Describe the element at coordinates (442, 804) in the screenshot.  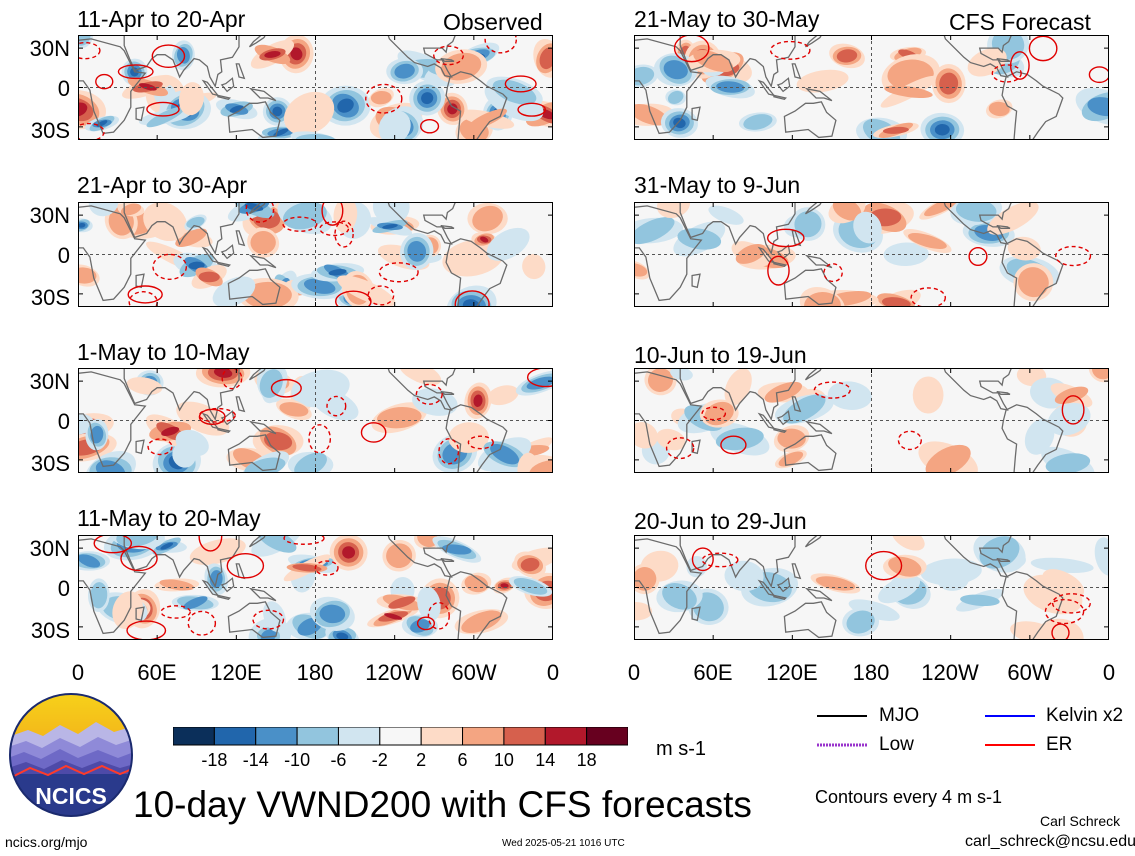
I see `main-title: 10-day VWND200 with CFS forecasts` at that location.